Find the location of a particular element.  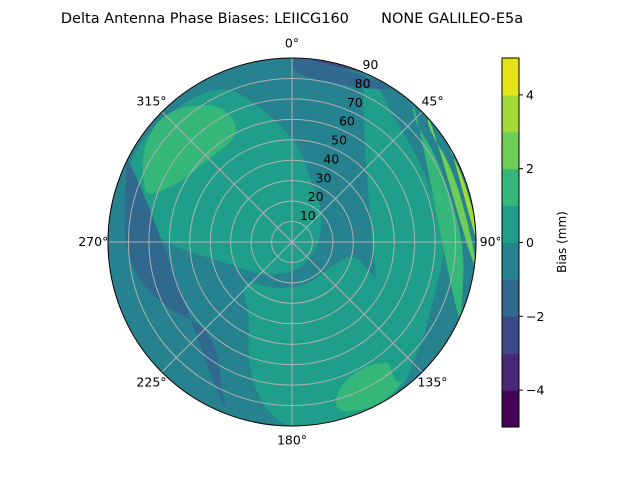

r-tick-label: 40 is located at coordinates (331, 158).